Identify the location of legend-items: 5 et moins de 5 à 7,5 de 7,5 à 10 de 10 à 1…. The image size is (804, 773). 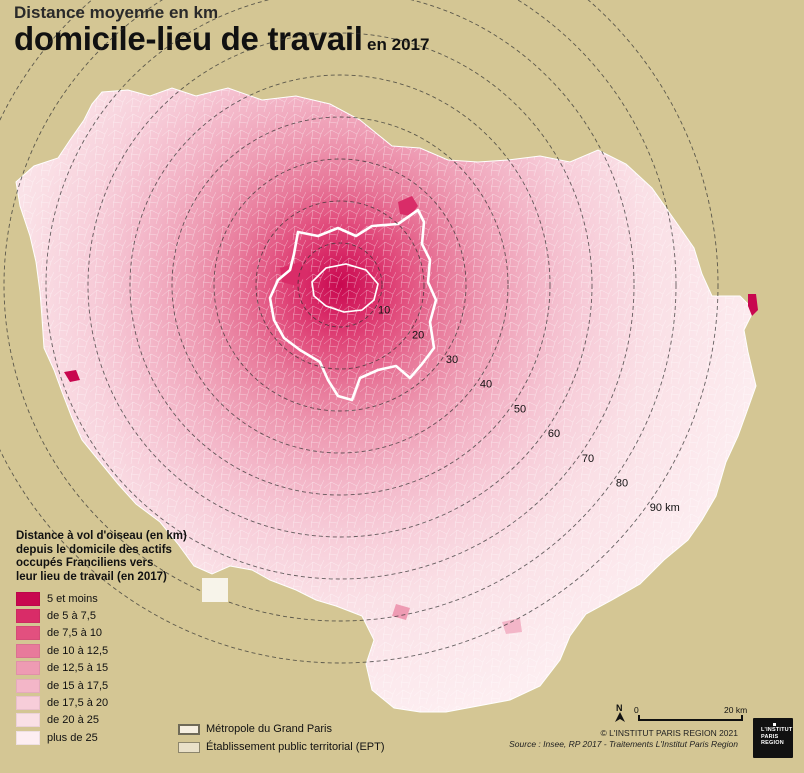
(106, 668).